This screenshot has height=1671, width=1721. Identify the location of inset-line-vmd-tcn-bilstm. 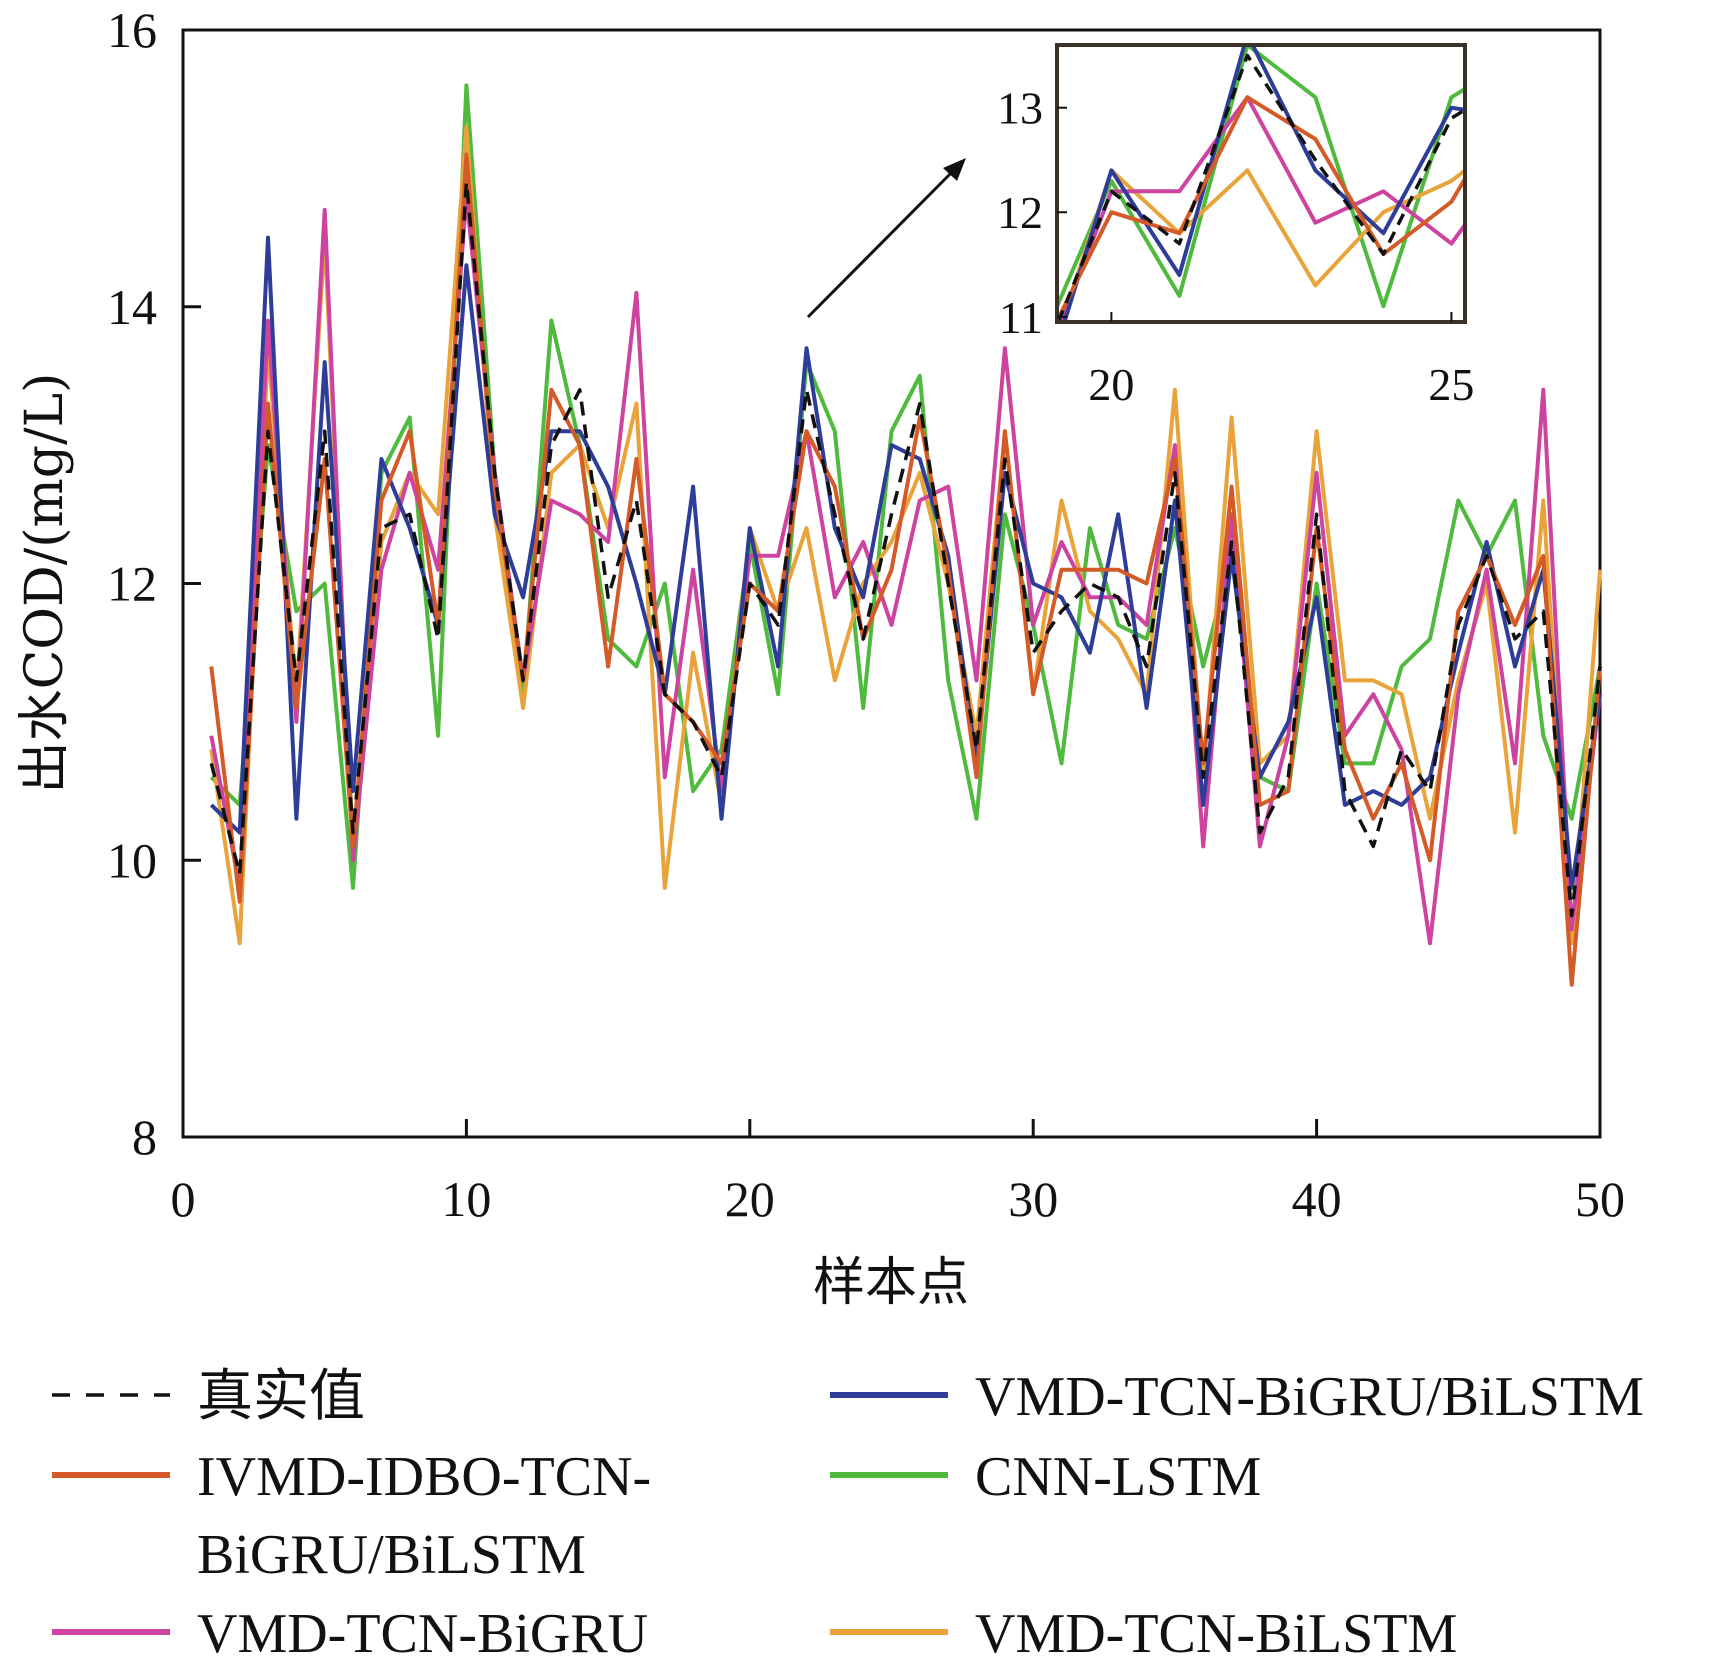
(1262, 244).